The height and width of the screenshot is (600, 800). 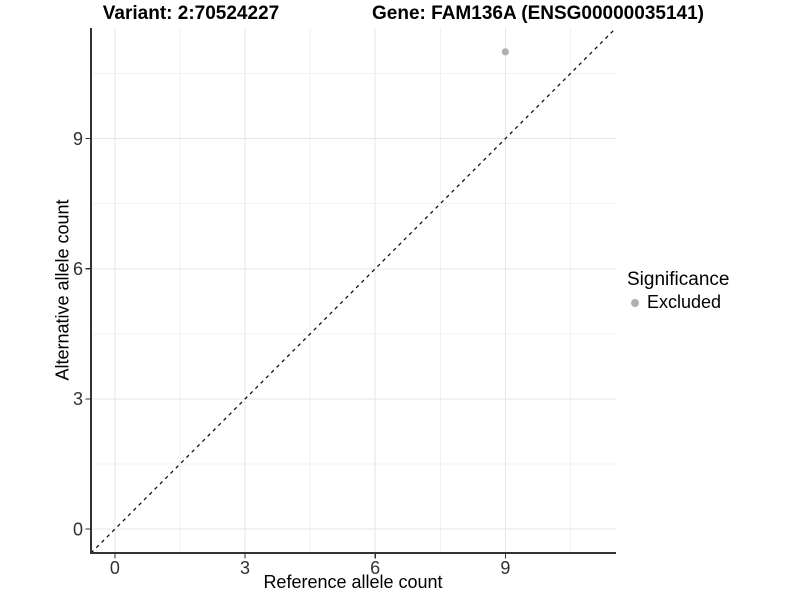 I want to click on legend: Significance Excluded, so click(x=678, y=291).